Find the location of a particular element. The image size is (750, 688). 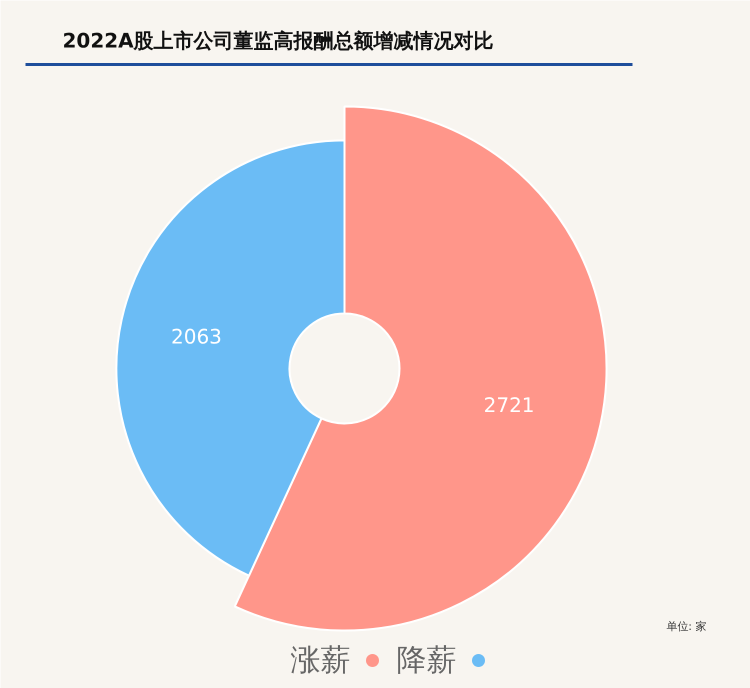

data-label: 2721 is located at coordinates (509, 405).